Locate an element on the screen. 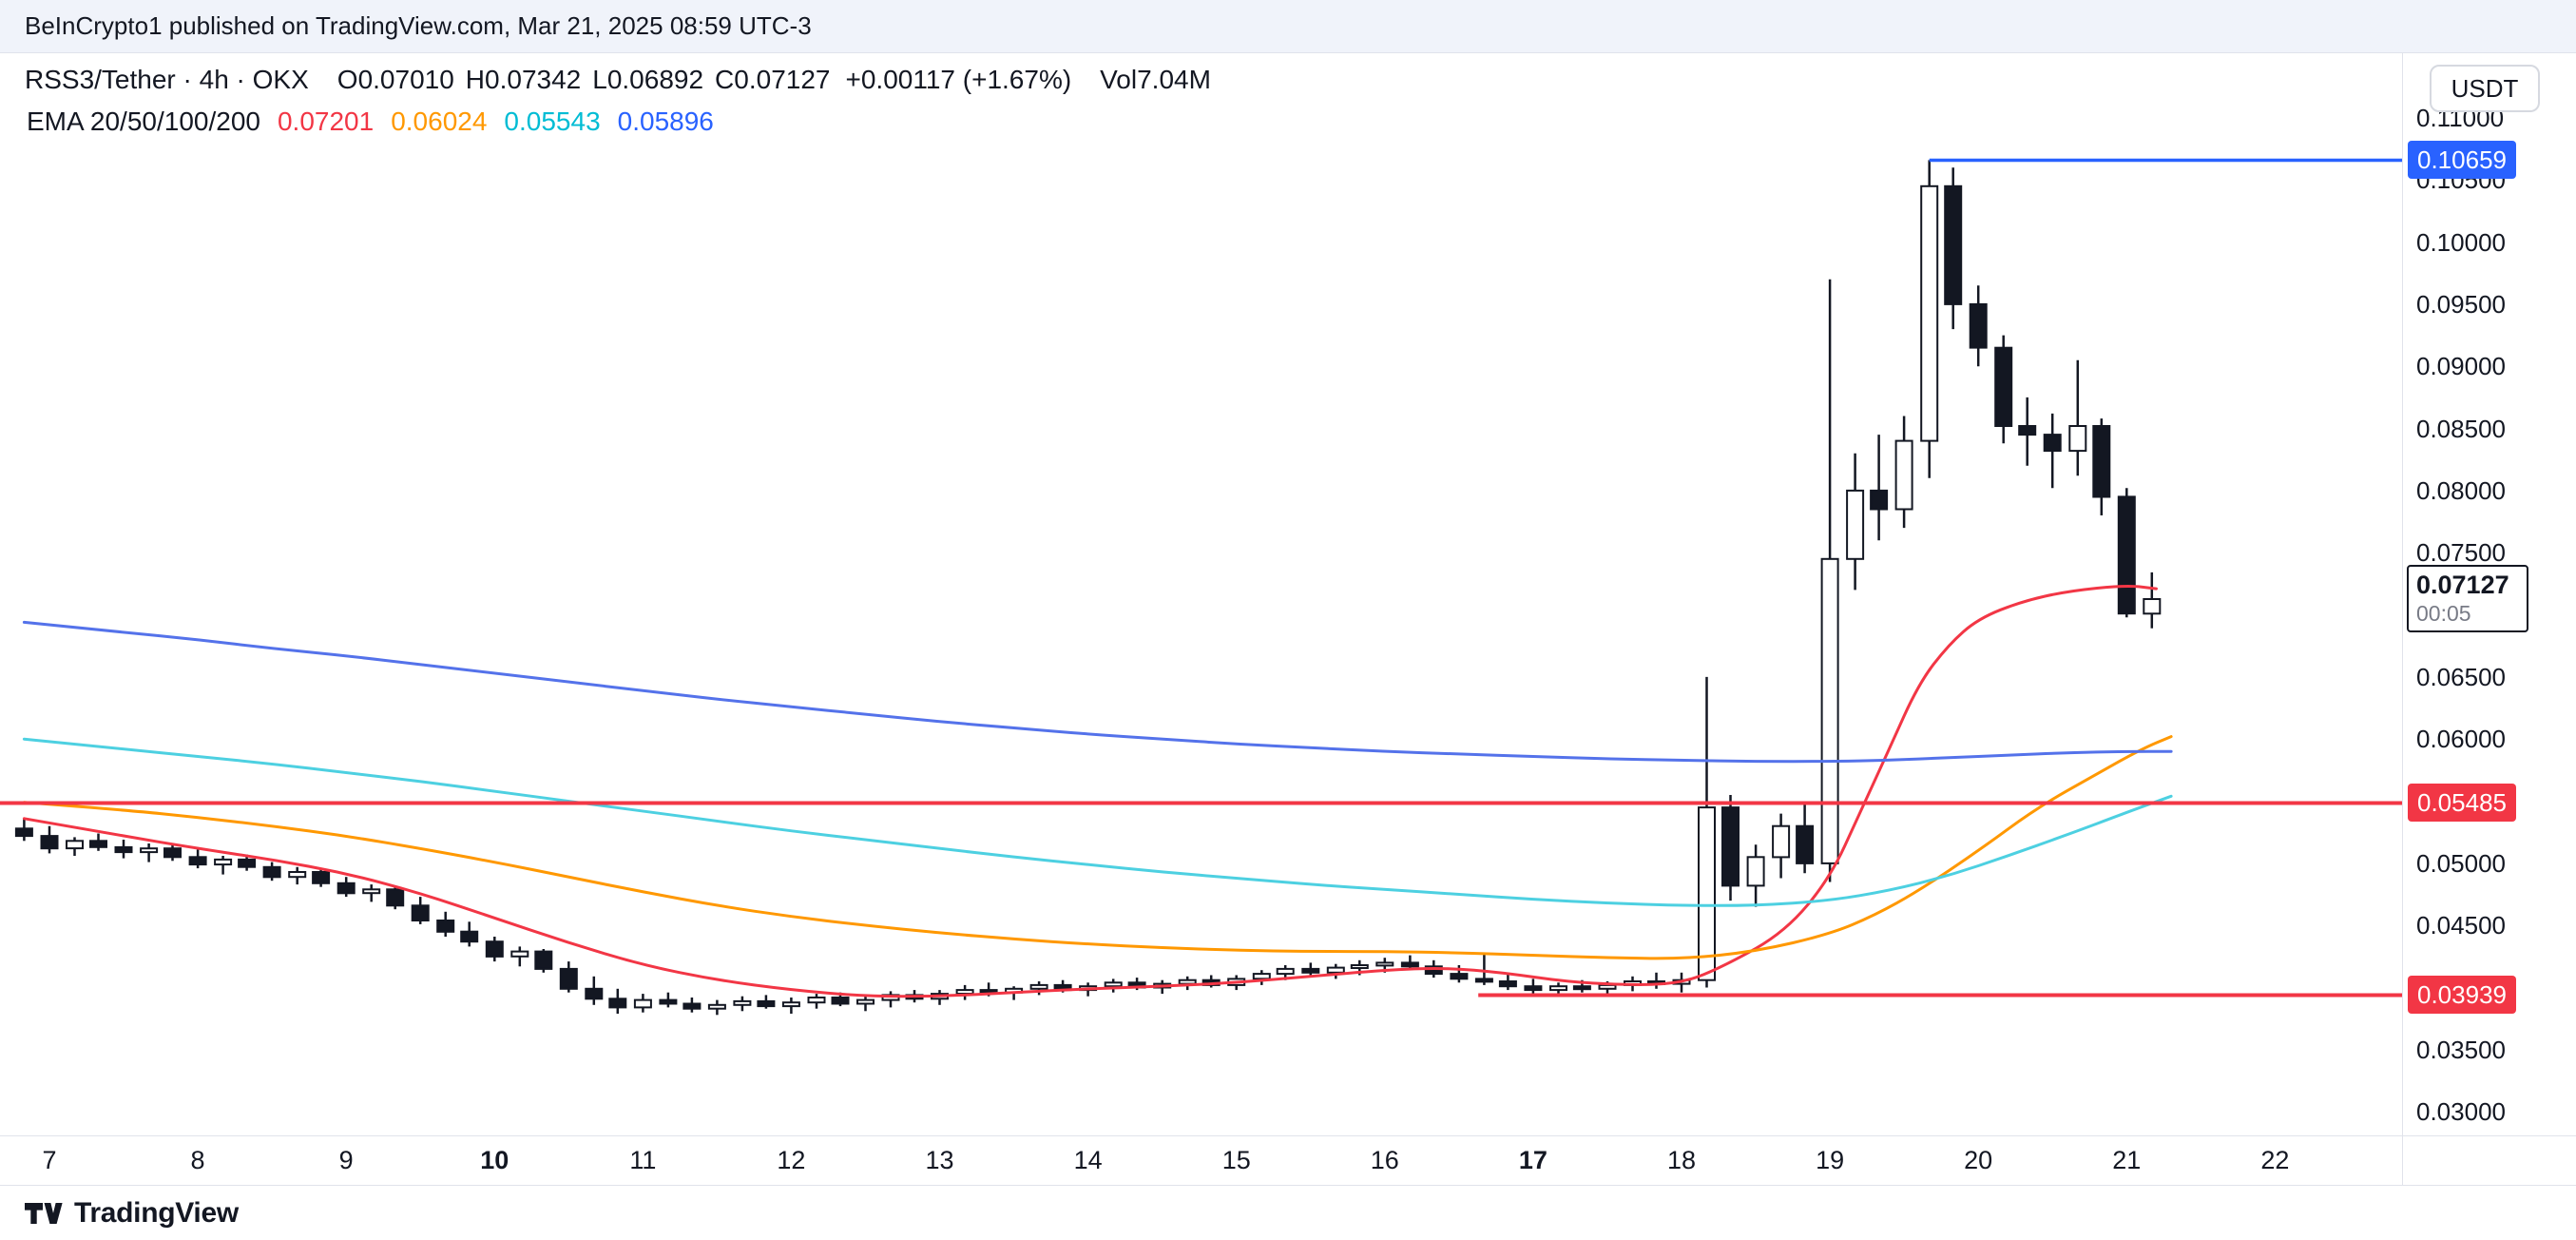  time-tick-label: 18 is located at coordinates (1682, 1160).